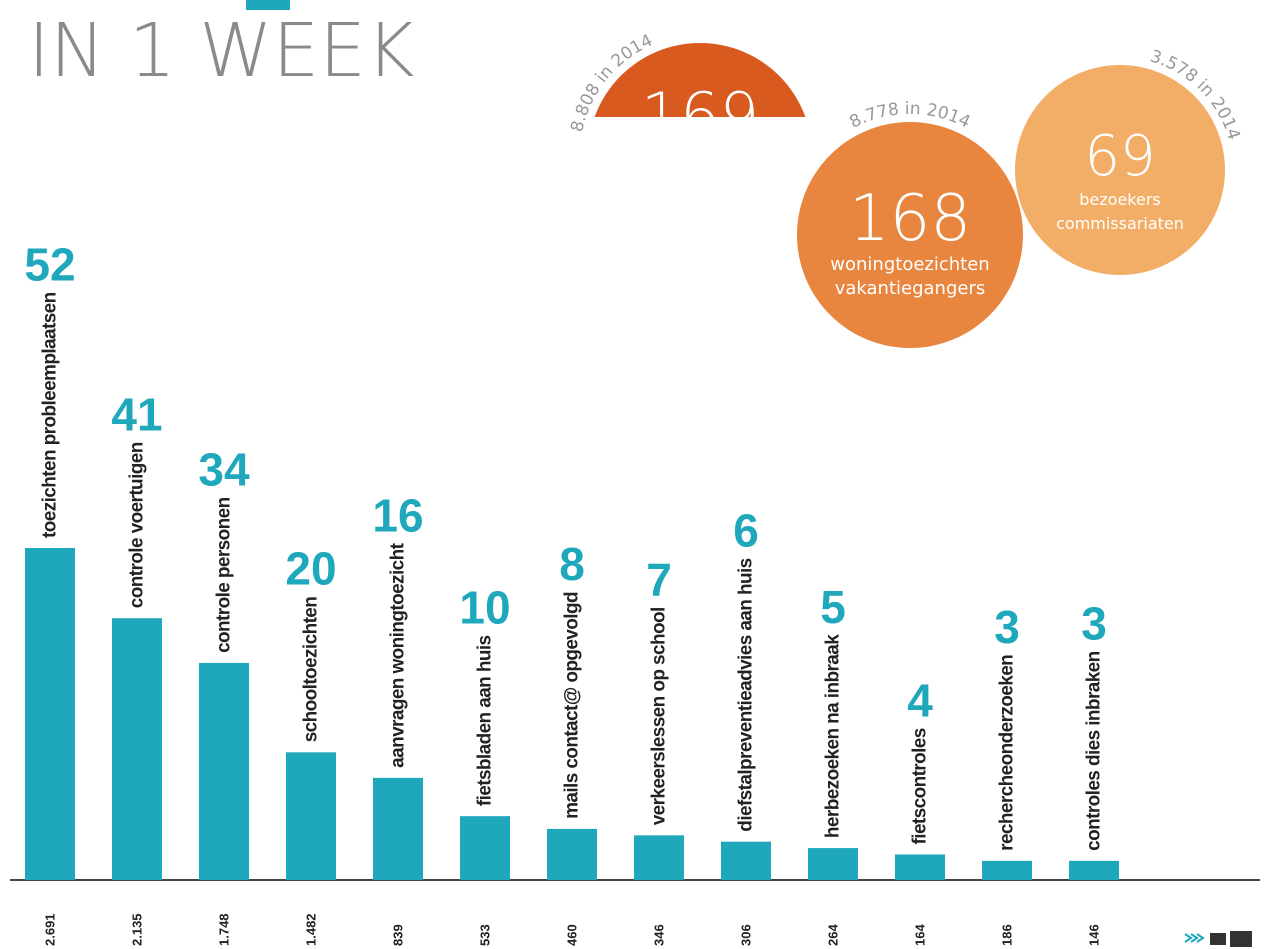 The height and width of the screenshot is (949, 1272). Describe the element at coordinates (746, 935) in the screenshot. I see `total-label: 306` at that location.